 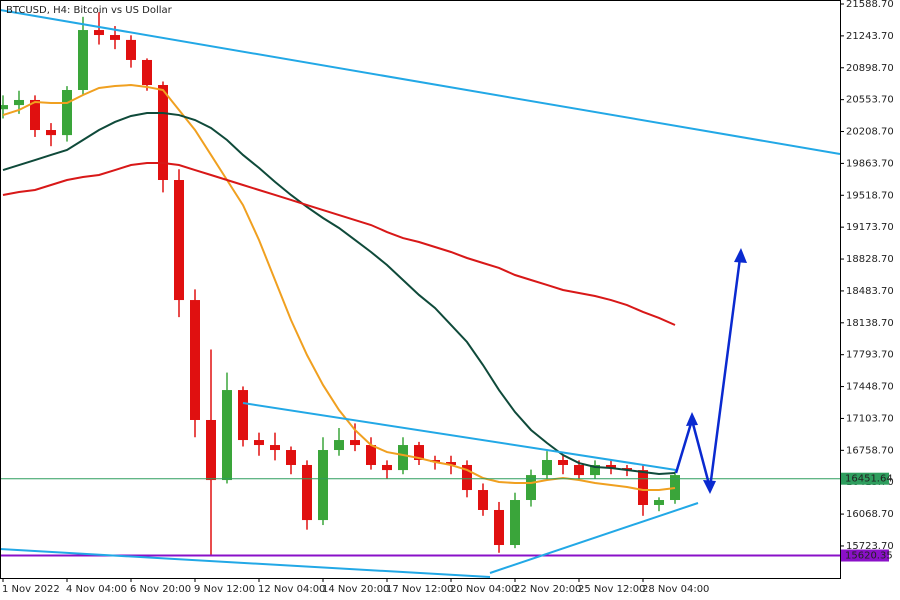 What do you see at coordinates (483, 589) in the screenshot?
I see `x-tick-label: 20 Nov 04:00` at bounding box center [483, 589].